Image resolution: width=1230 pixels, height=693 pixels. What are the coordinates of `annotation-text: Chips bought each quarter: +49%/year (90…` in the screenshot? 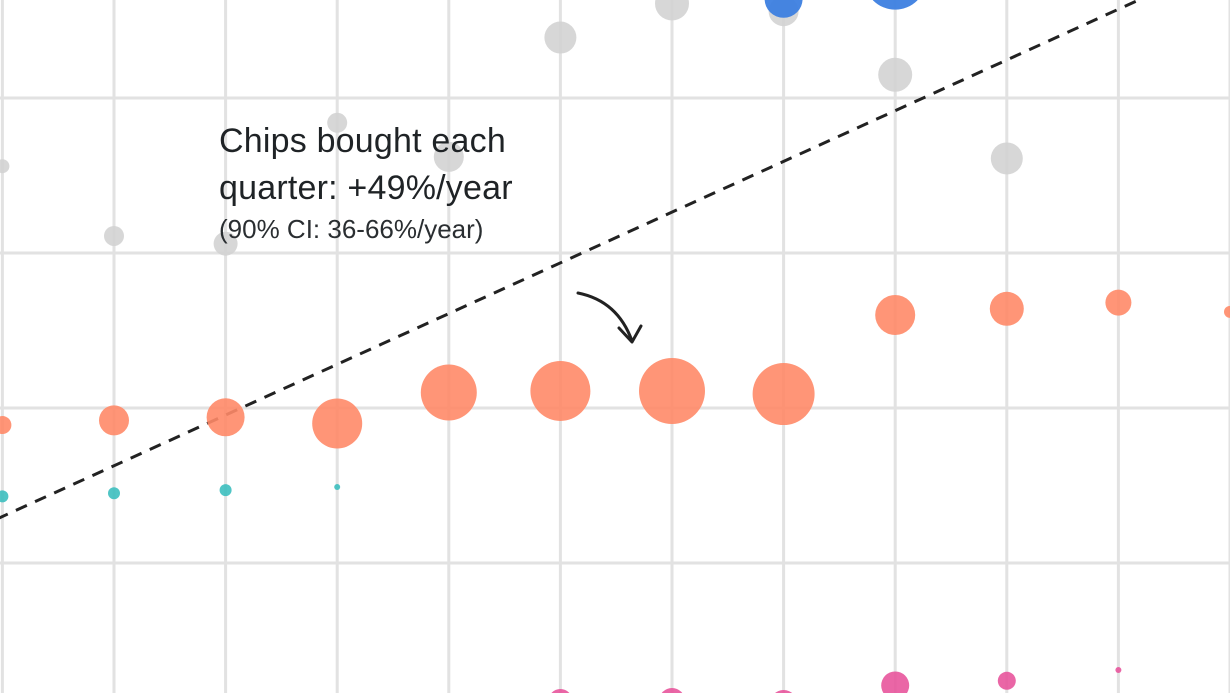 It's located at (366, 182).